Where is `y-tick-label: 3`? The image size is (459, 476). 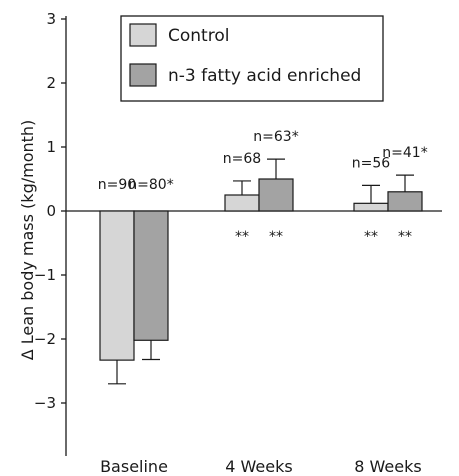
y-tick-label: 3 is located at coordinates (51, 19).